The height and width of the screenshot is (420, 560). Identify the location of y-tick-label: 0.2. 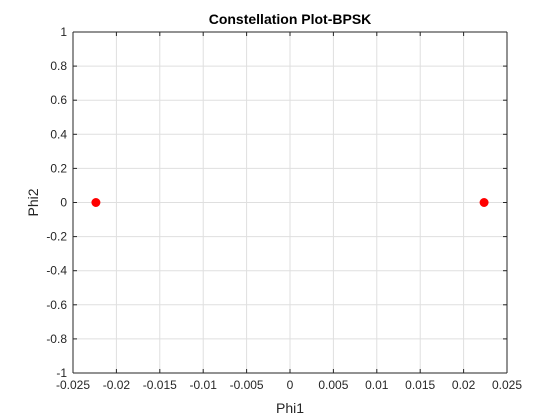
(58, 168).